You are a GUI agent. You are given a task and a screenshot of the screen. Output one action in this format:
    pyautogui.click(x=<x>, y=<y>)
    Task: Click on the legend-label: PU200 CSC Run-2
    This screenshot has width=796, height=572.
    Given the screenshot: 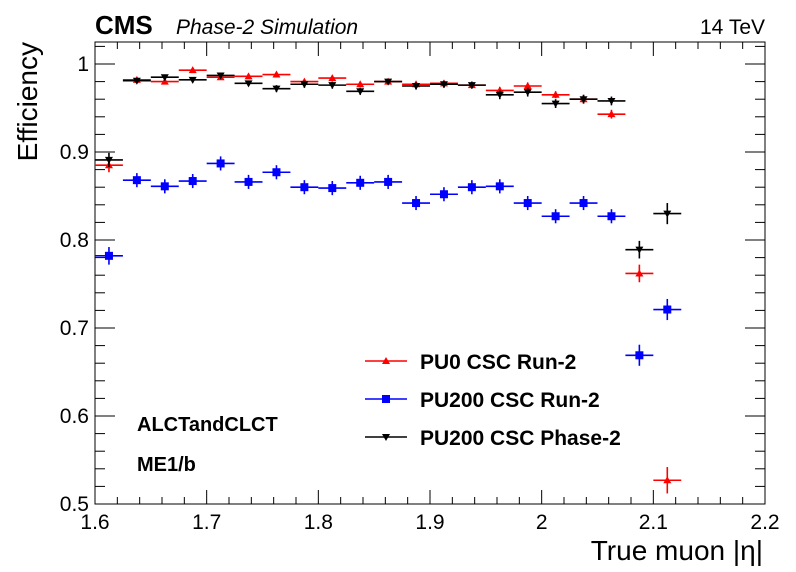 What is the action you would take?
    pyautogui.click(x=510, y=400)
    